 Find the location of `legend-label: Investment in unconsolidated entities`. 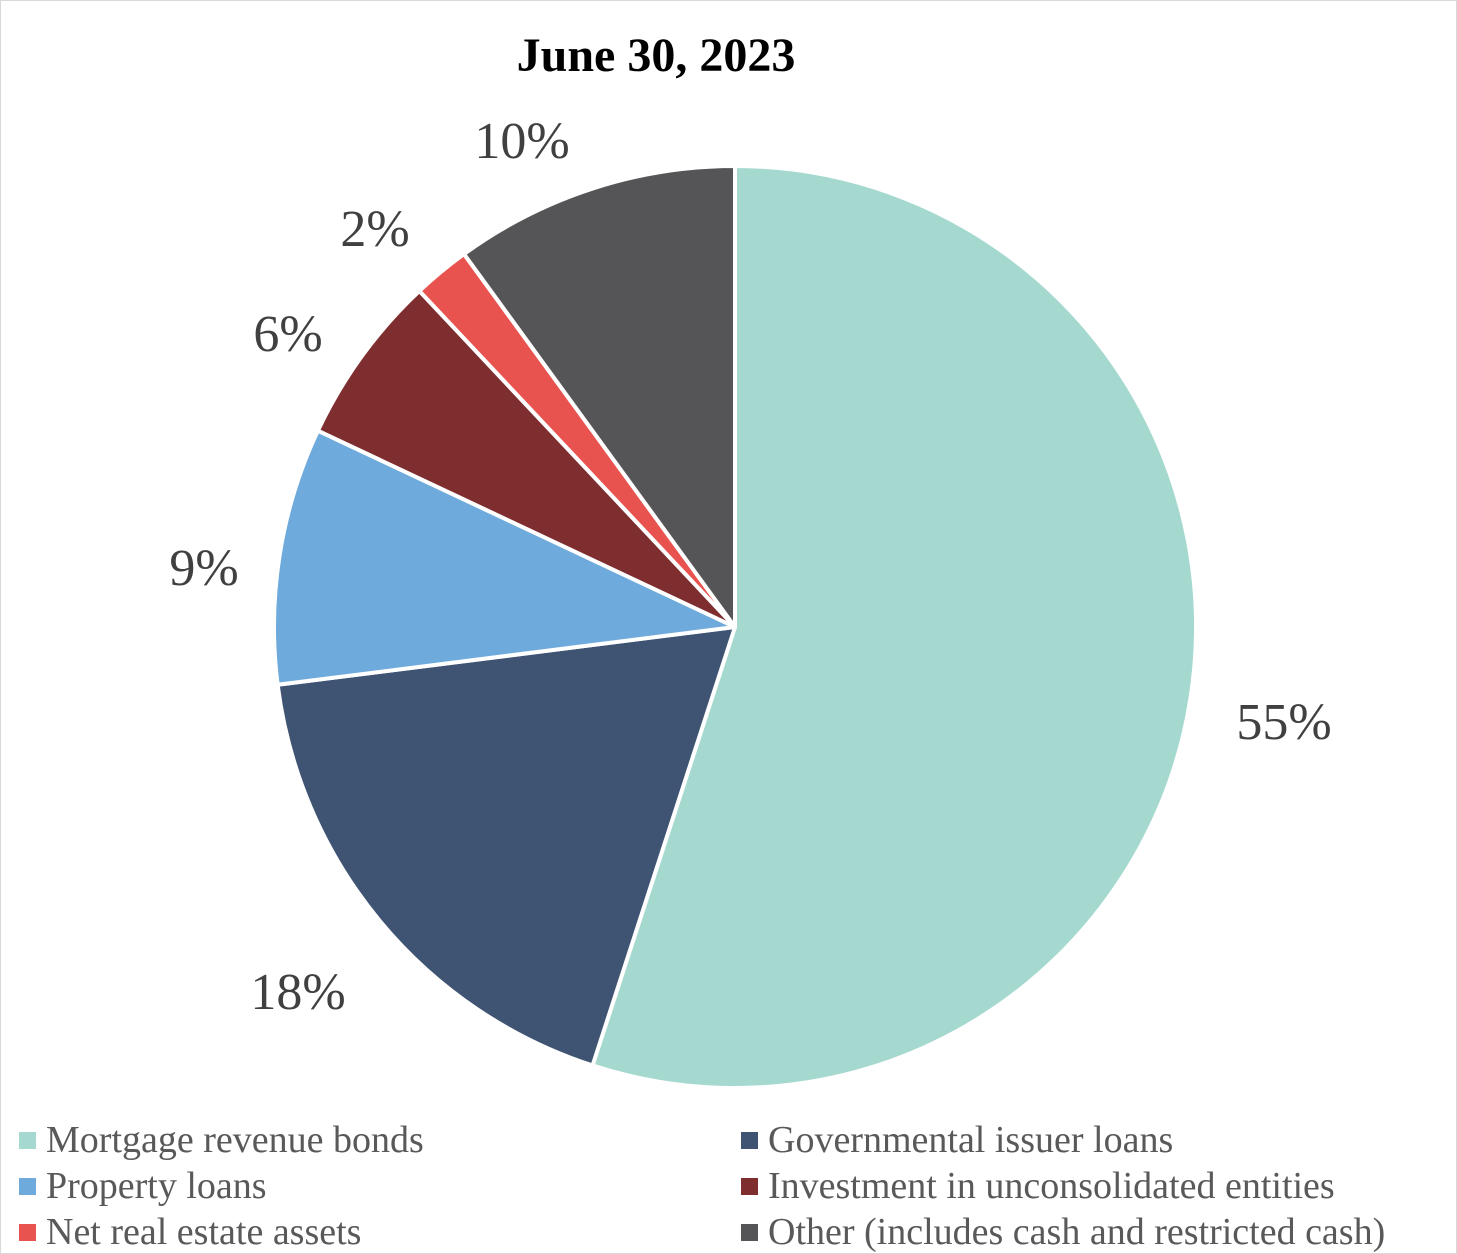

legend-label: Investment in unconsolidated entities is located at coordinates (1051, 1186).